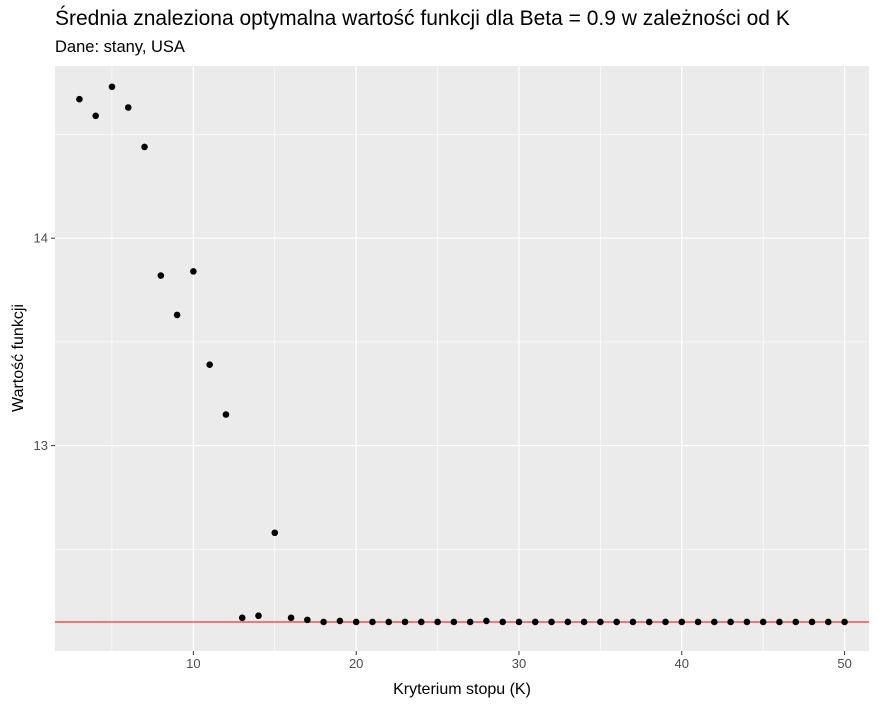 The width and height of the screenshot is (880, 706). Describe the element at coordinates (356, 663) in the screenshot. I see `x-tick-label: 20` at that location.